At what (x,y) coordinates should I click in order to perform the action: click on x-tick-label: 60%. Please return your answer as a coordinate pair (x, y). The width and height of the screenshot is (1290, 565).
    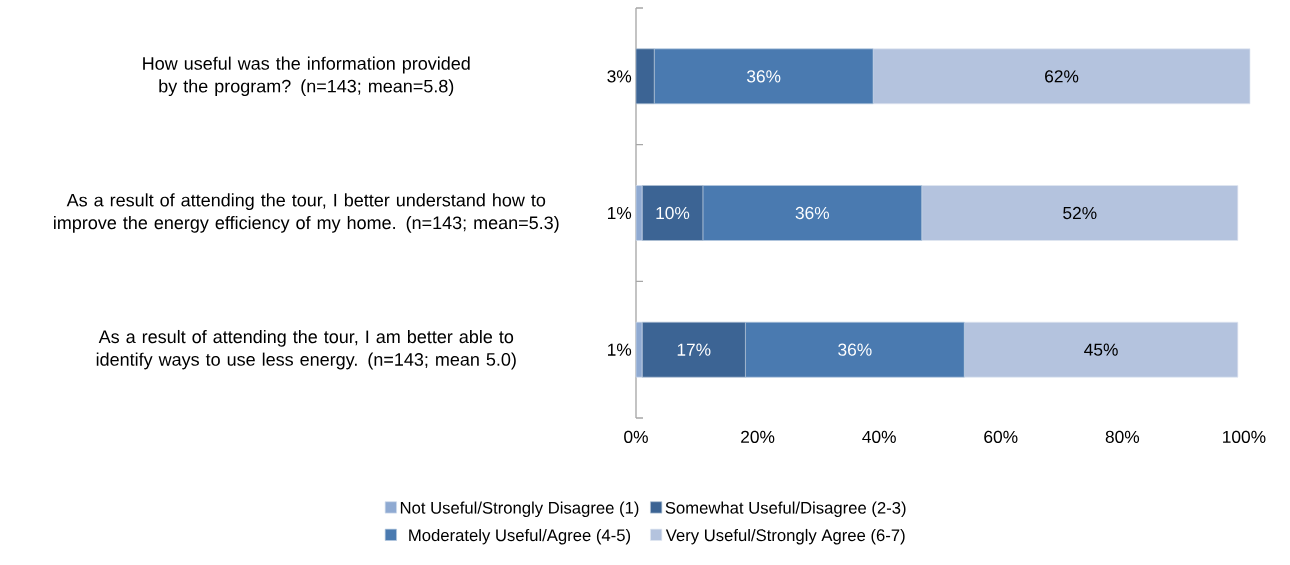
    Looking at the image, I should click on (1001, 436).